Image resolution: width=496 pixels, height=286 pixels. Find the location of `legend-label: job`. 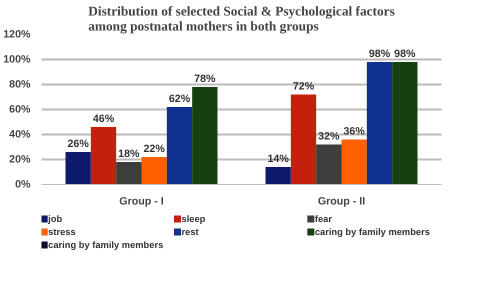

legend-label: job is located at coordinates (54, 219).